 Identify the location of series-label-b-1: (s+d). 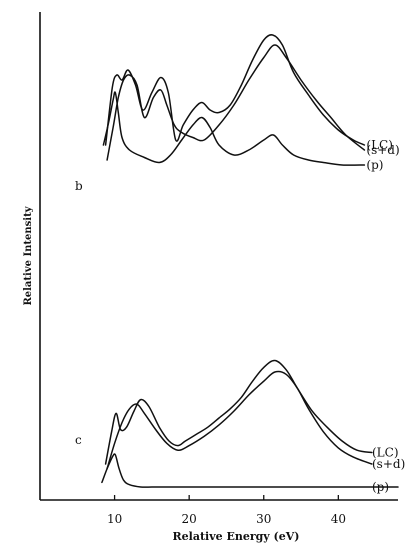
(382, 150).